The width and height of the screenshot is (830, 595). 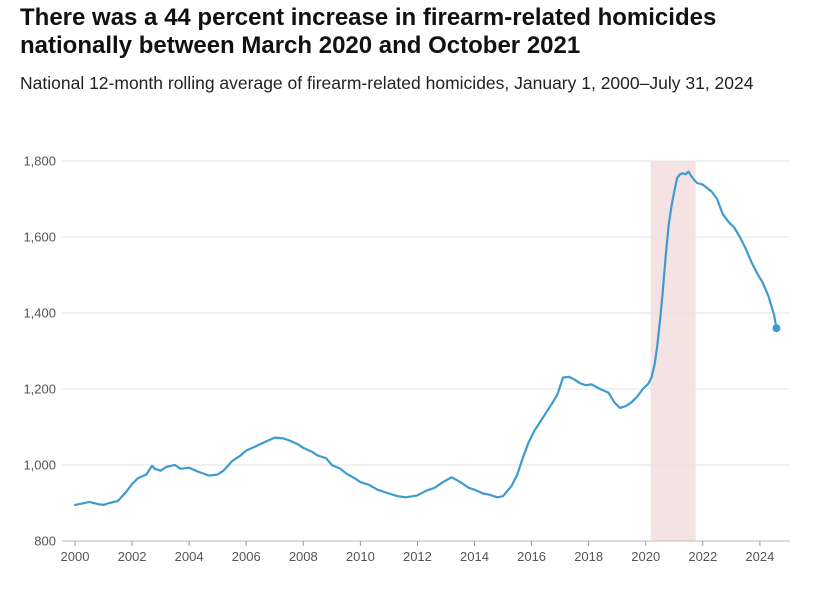 What do you see at coordinates (75, 556) in the screenshot?
I see `x-tick-label: 2000` at bounding box center [75, 556].